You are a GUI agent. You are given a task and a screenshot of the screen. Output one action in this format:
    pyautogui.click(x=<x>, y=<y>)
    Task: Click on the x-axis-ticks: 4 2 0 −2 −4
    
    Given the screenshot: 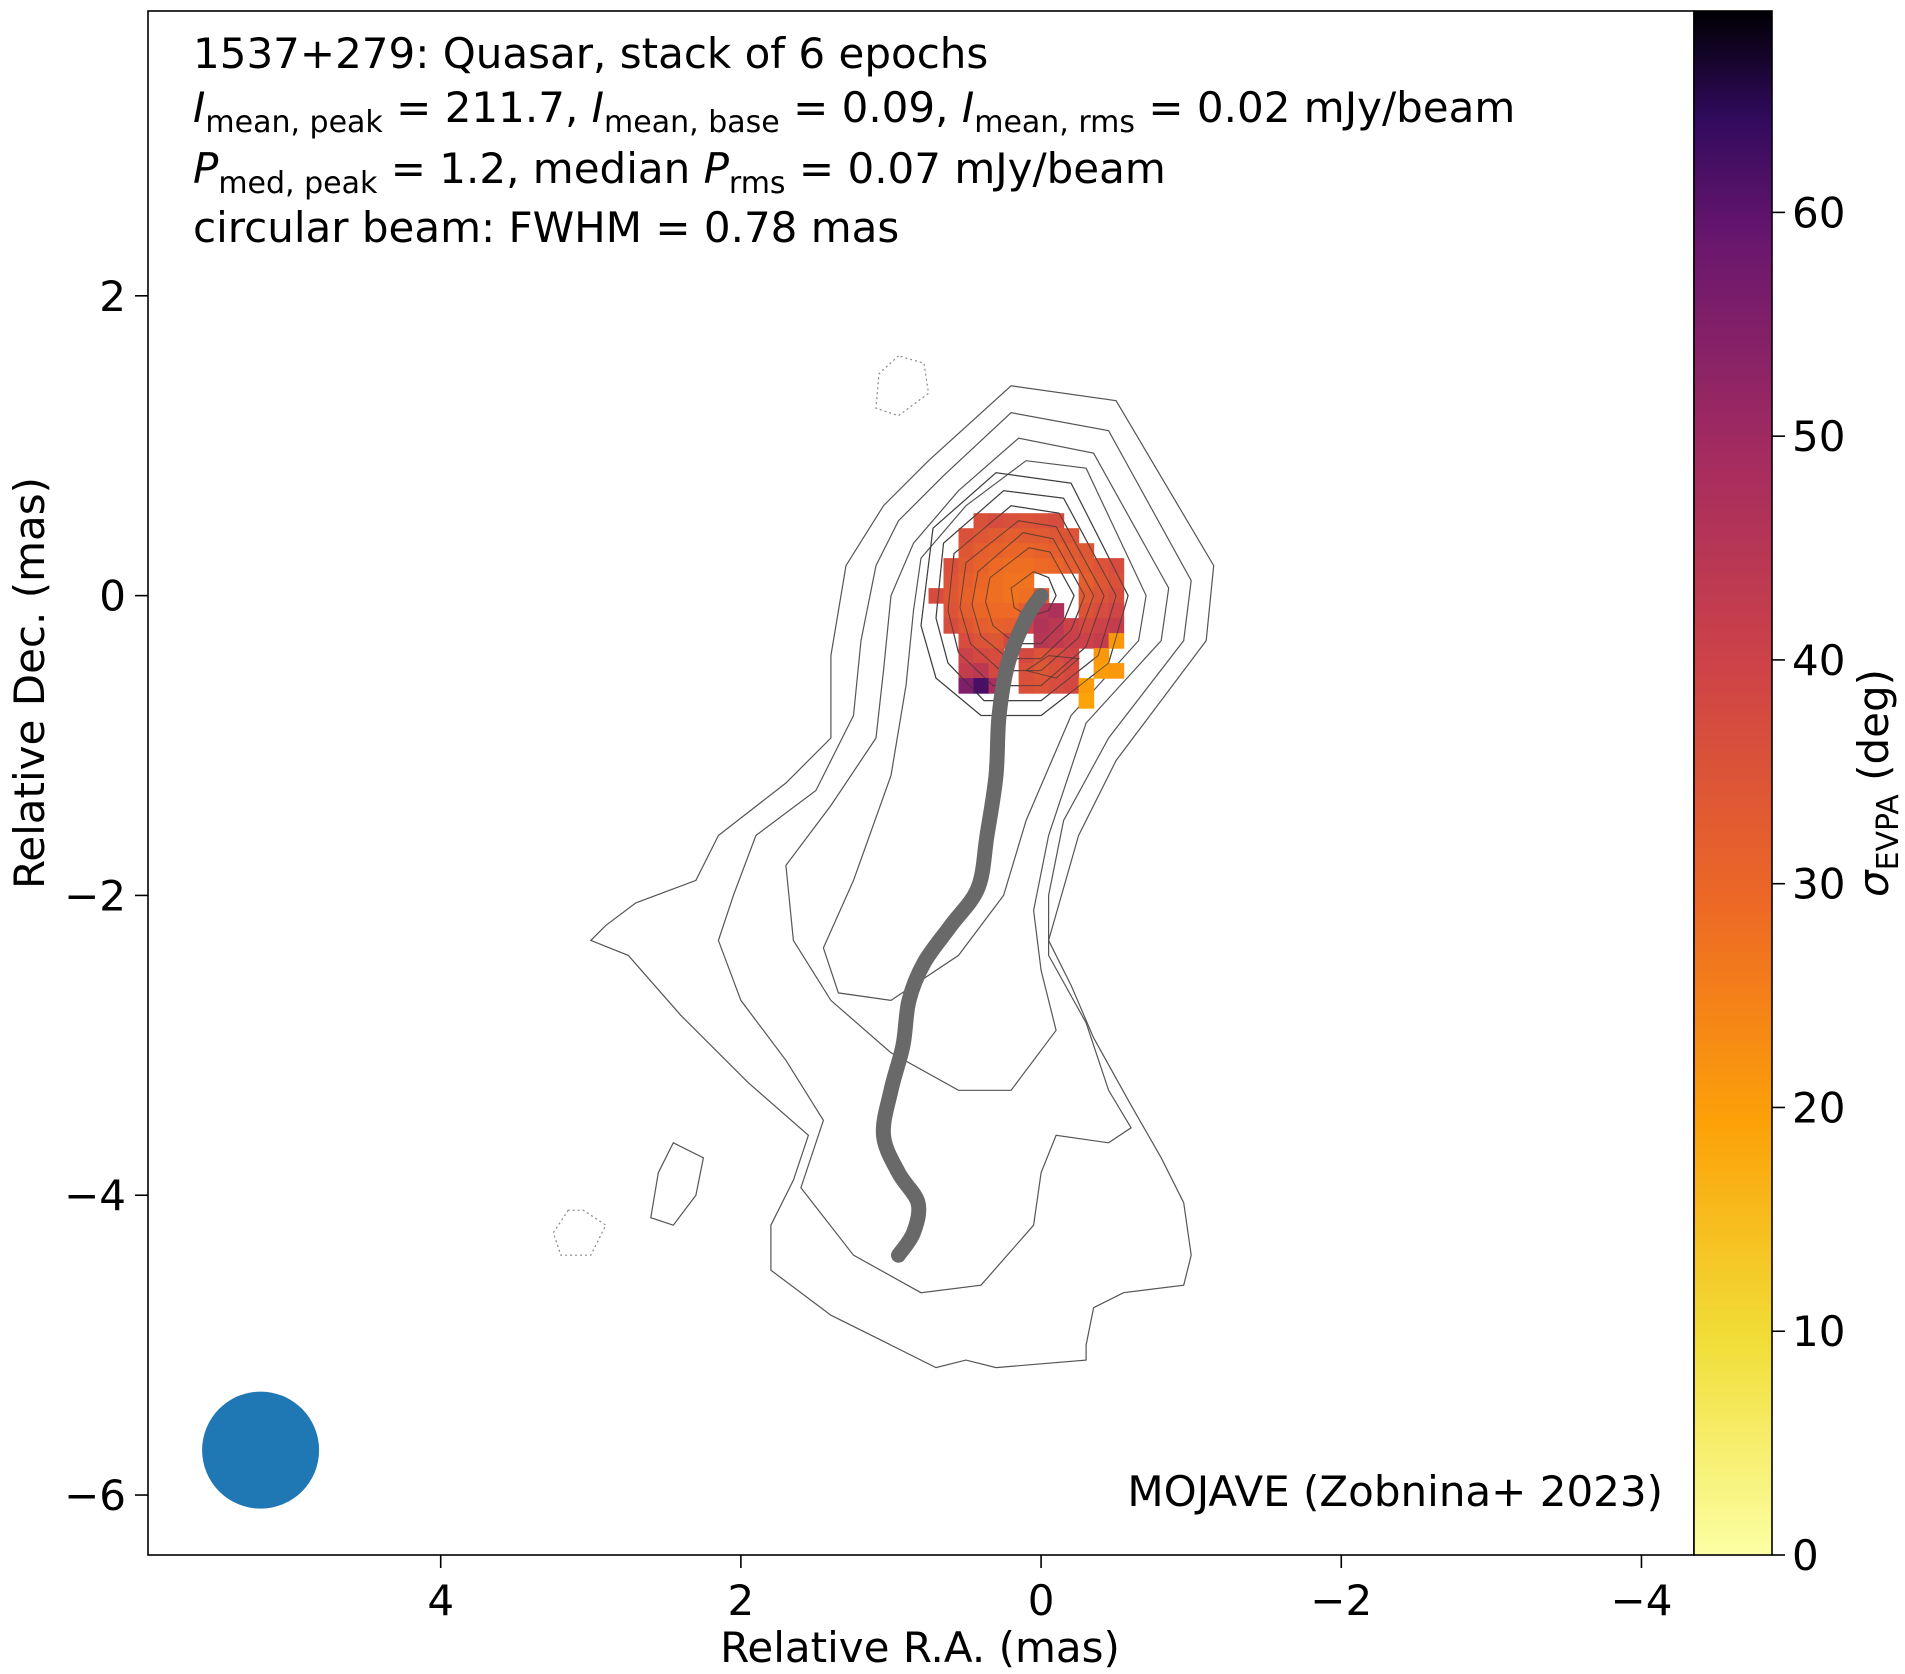 What is the action you would take?
    pyautogui.click(x=1049, y=1590)
    